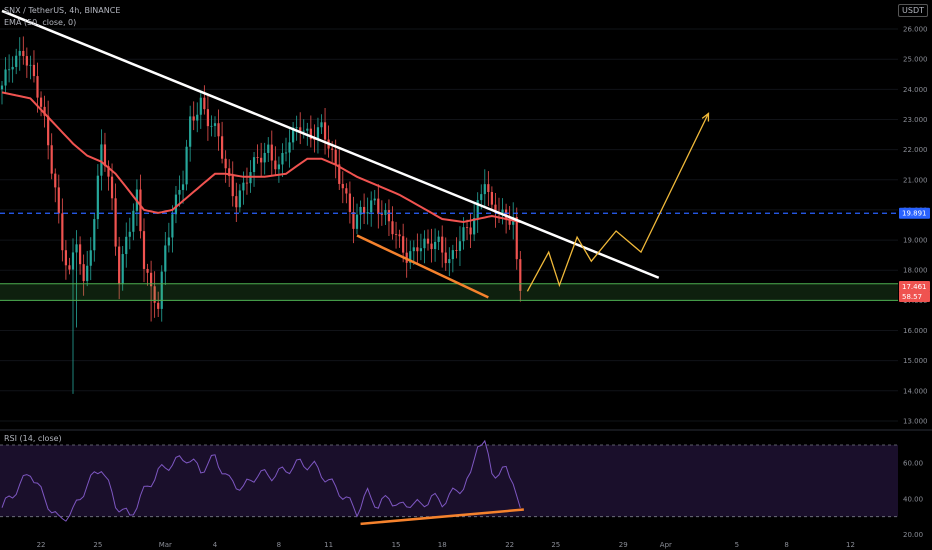 Image resolution: width=932 pixels, height=550 pixels. What do you see at coordinates (422, 266) in the screenshot?
I see `price-divergence-line` at bounding box center [422, 266].